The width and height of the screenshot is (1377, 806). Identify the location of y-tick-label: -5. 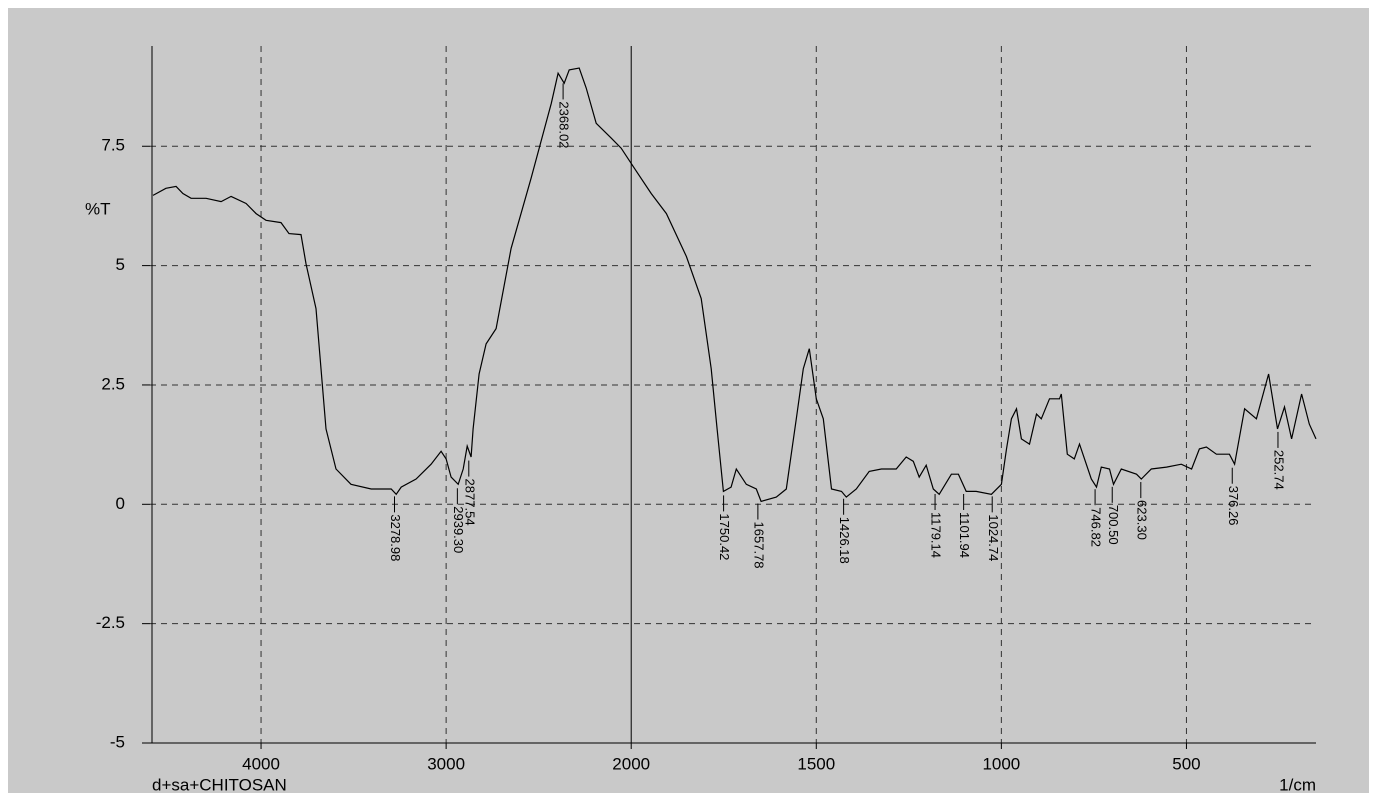
(117, 741).